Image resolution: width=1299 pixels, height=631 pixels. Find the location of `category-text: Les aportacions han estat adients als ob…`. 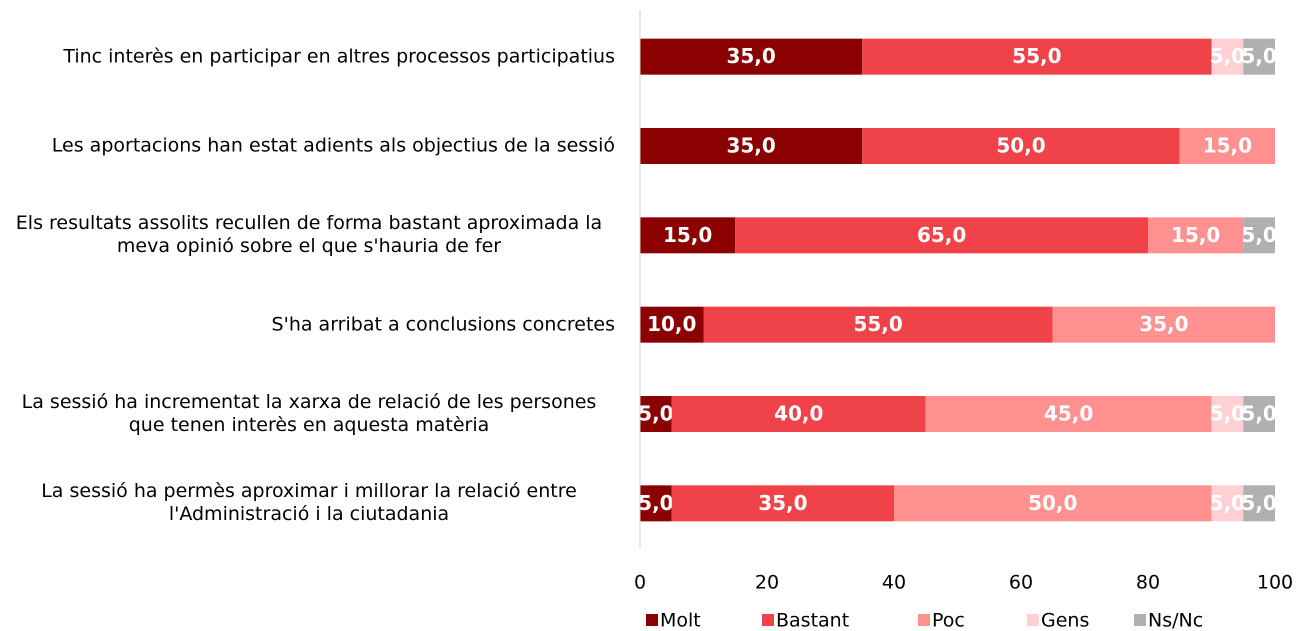

category-text: Les aportacions han estat adients als ob… is located at coordinates (333, 145).